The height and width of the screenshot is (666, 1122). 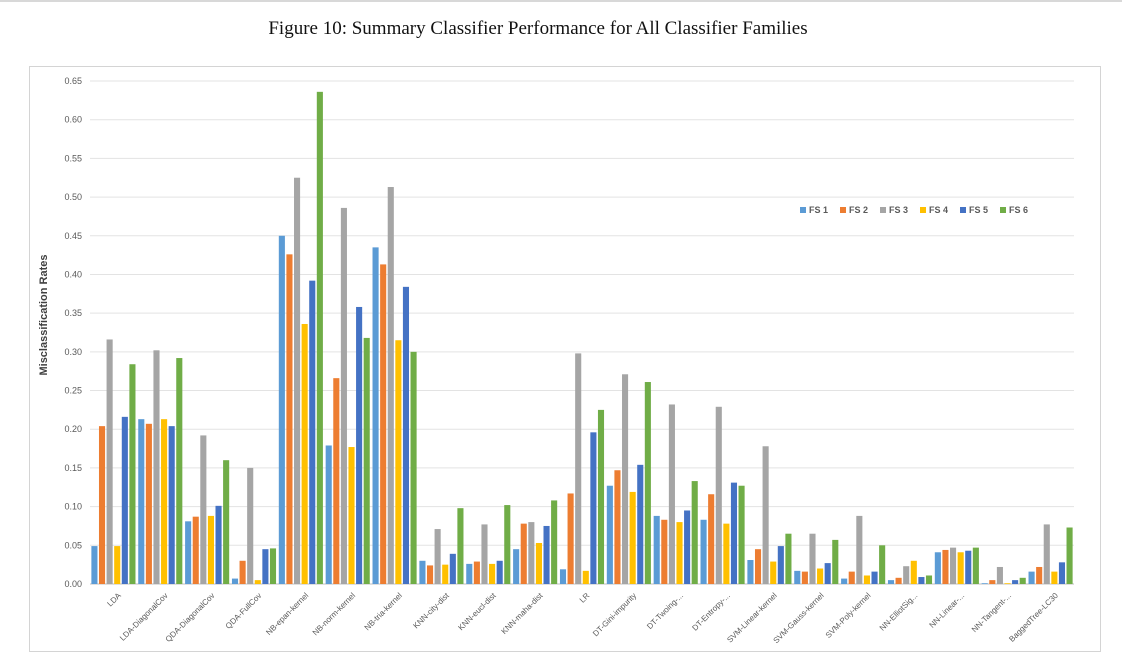 What do you see at coordinates (73, 81) in the screenshot?
I see `y-tick-label: 0.65` at bounding box center [73, 81].